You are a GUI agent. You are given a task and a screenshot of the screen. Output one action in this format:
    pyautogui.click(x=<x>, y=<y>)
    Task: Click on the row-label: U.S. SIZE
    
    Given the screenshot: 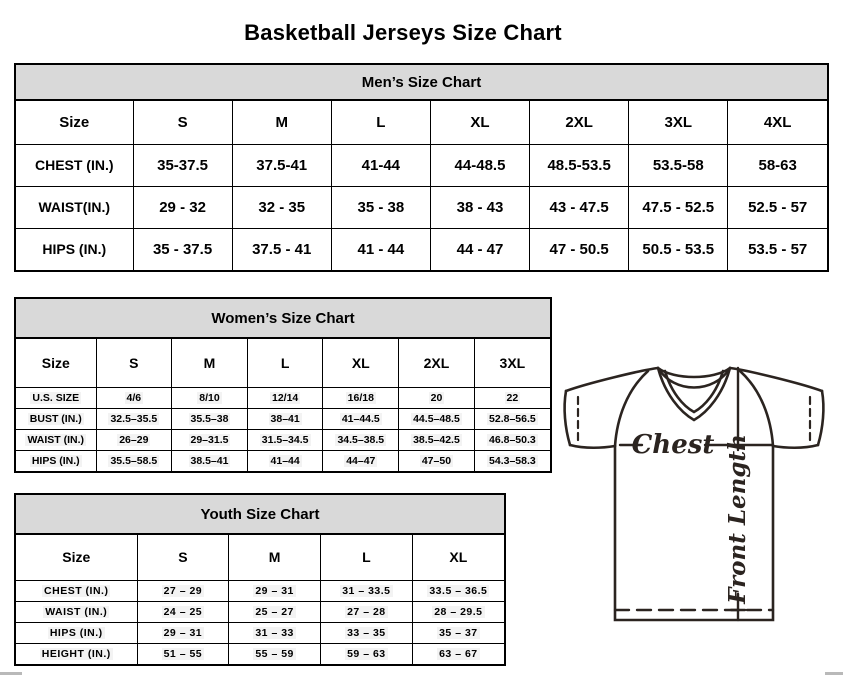 What is the action you would take?
    pyautogui.click(x=56, y=398)
    